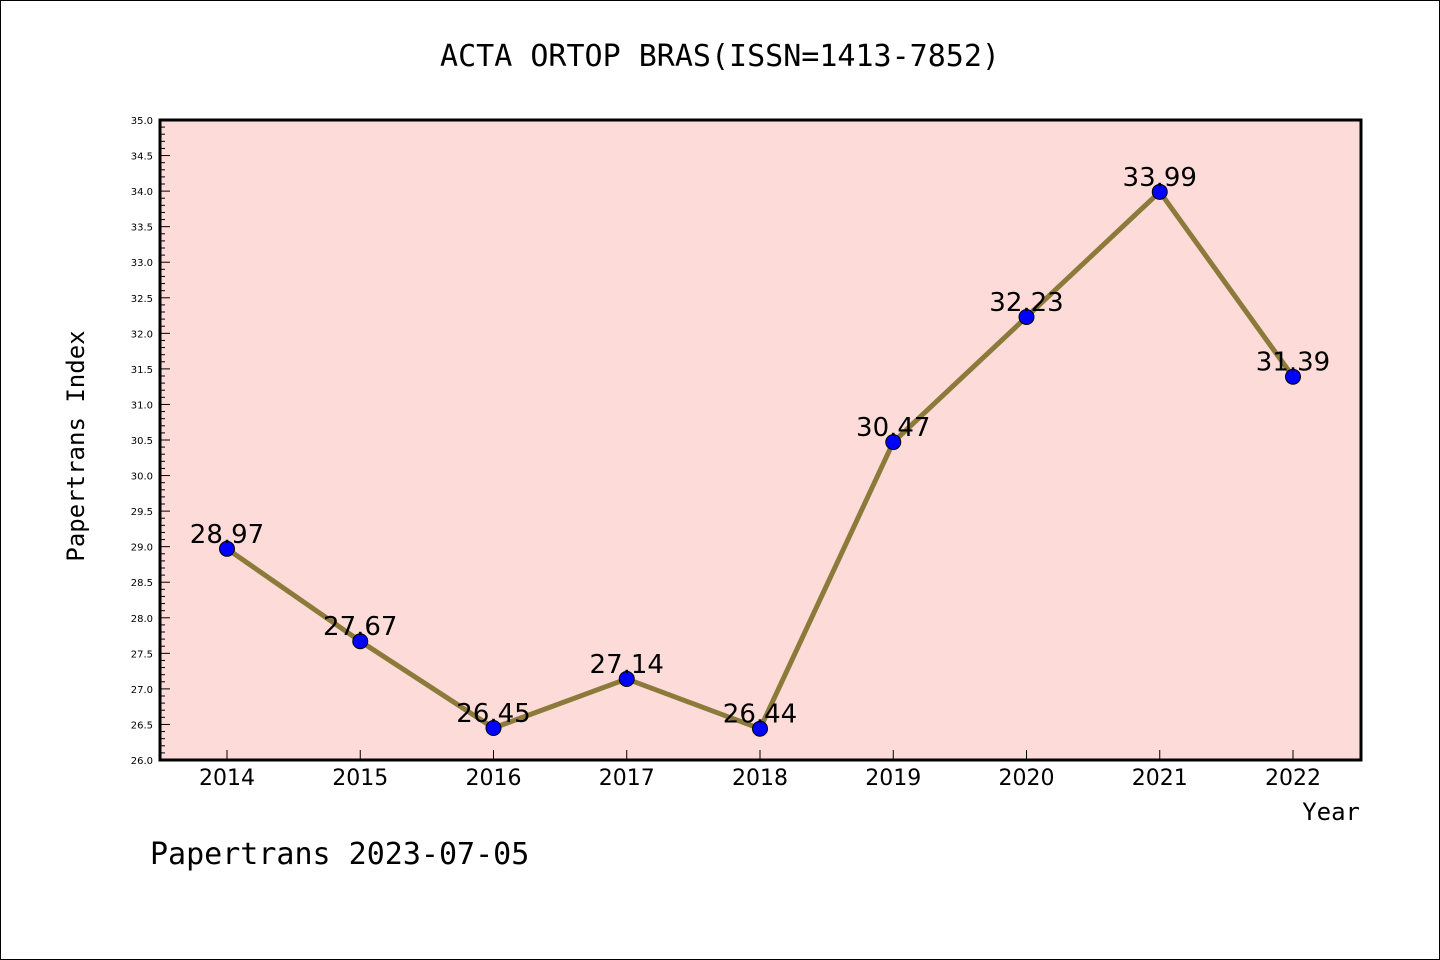 This screenshot has height=960, width=1440. What do you see at coordinates (142, 405) in the screenshot?
I see `y-tick-label: 31.0` at bounding box center [142, 405].